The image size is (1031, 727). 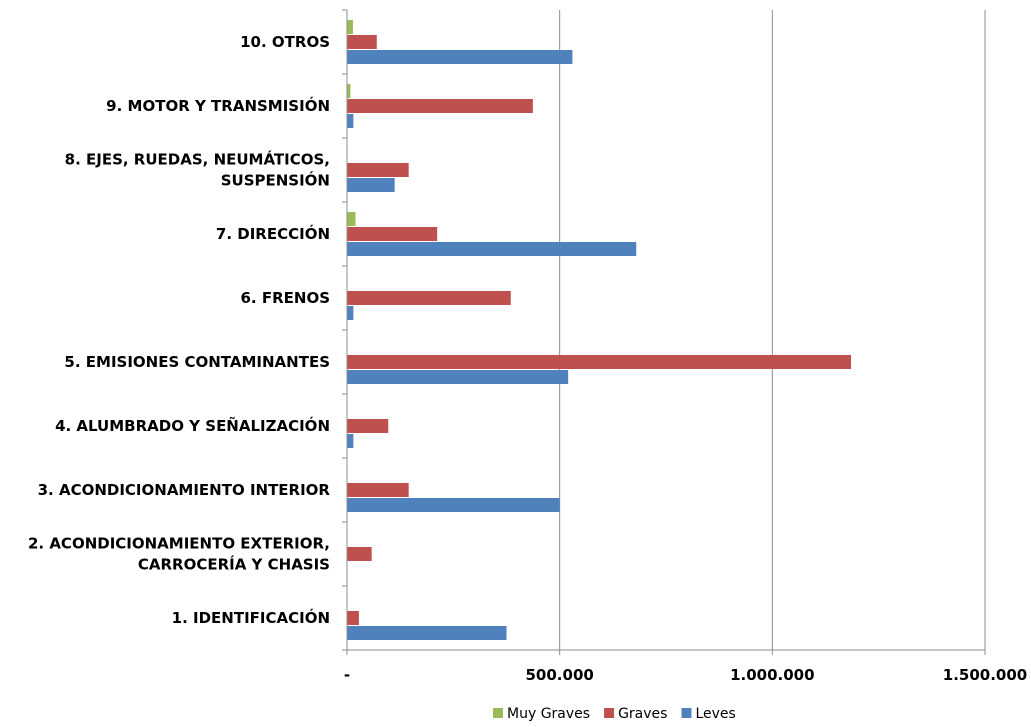 What do you see at coordinates (251, 617) in the screenshot?
I see `category-label-1: 1. IDENTIFICACIÓN` at bounding box center [251, 617].